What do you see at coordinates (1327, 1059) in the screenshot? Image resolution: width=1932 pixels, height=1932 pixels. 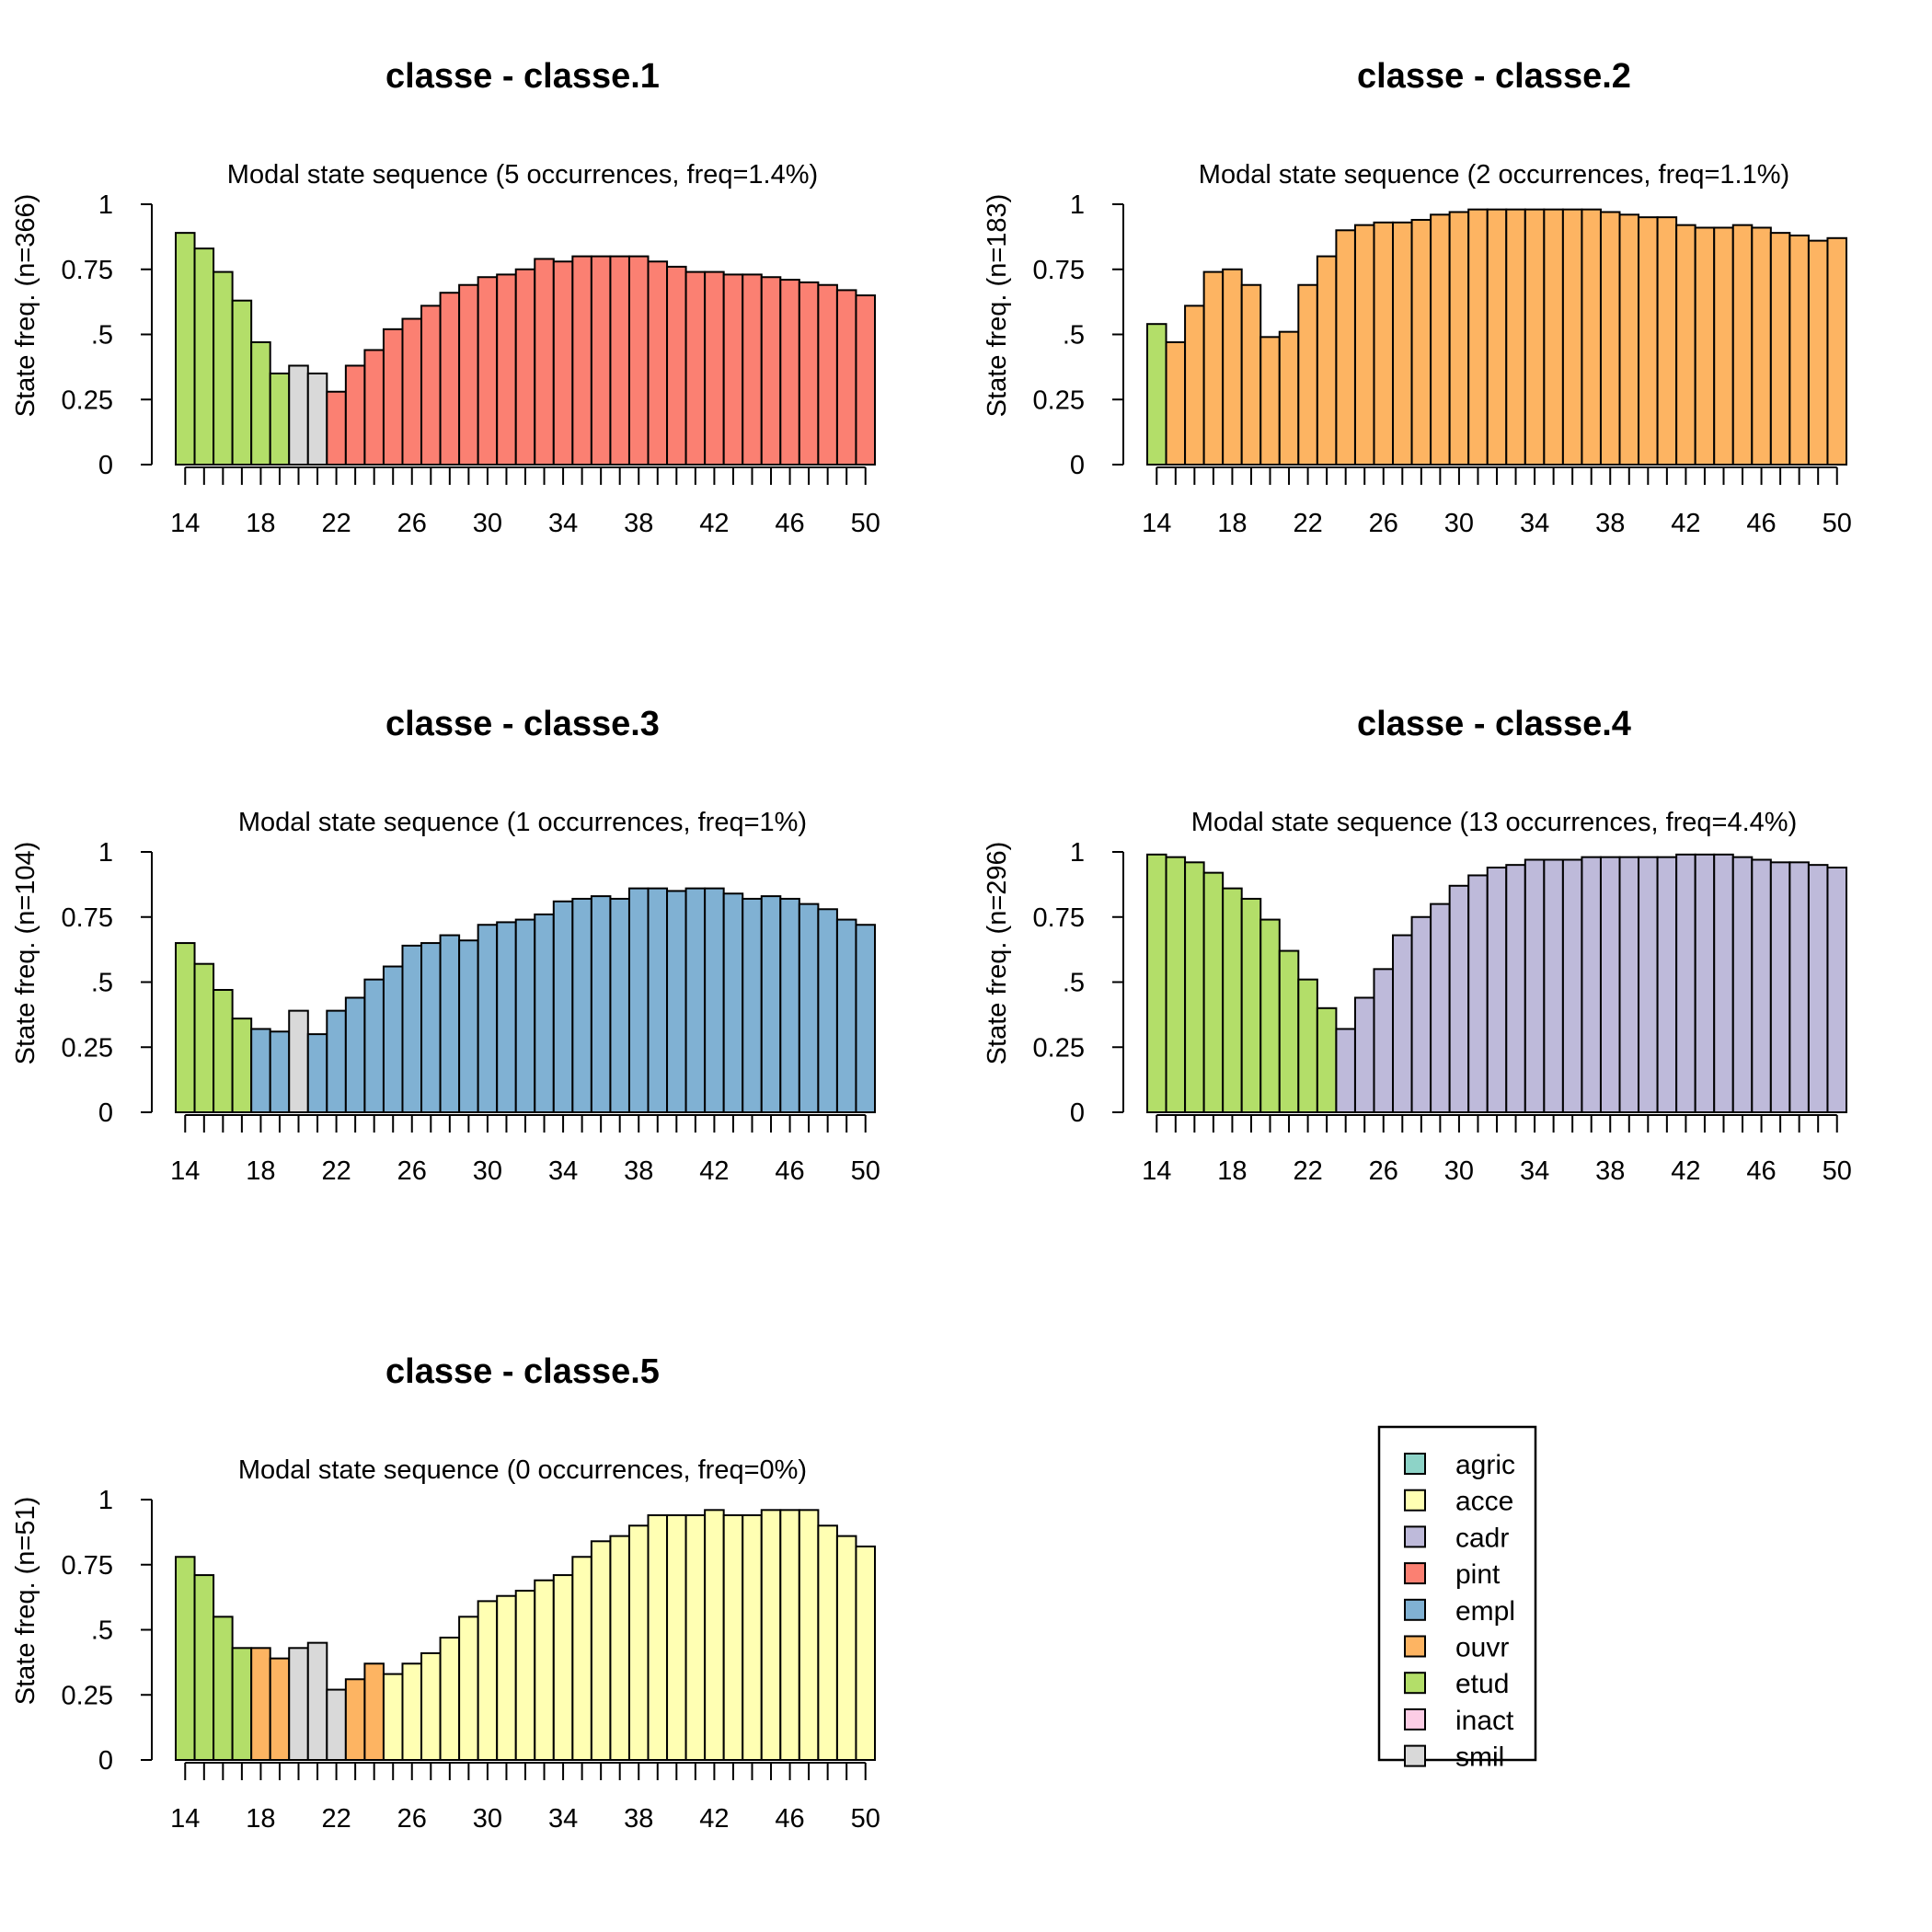 I see `bar-age-23-etud` at bounding box center [1327, 1059].